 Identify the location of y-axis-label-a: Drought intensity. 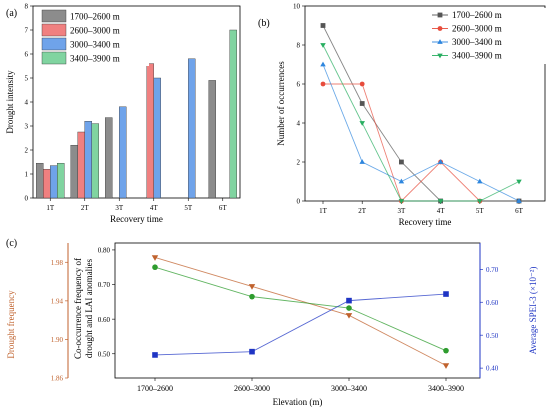
(10, 102).